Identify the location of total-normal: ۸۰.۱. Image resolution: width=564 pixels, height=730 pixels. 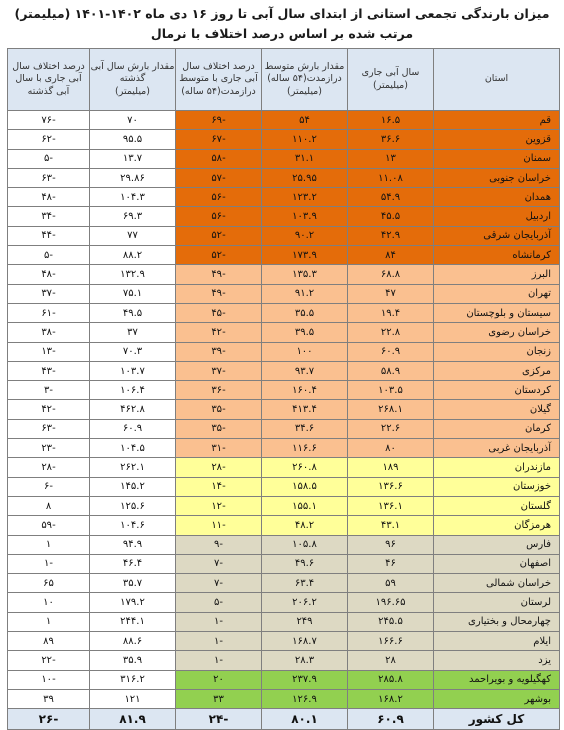
(304, 719).